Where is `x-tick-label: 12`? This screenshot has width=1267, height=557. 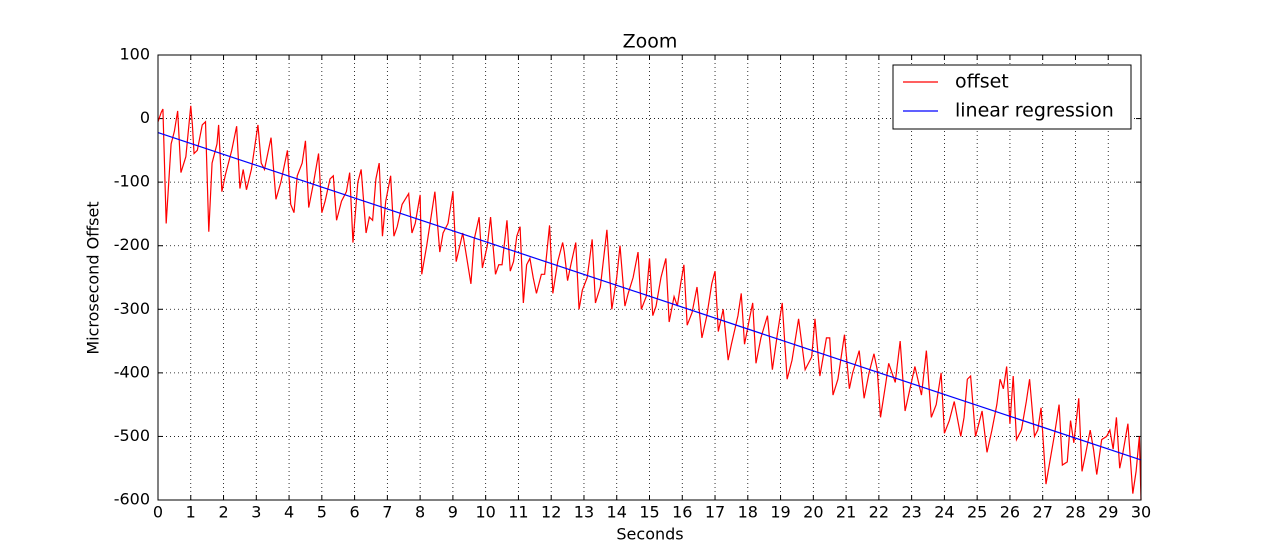 x-tick-label: 12 is located at coordinates (551, 512).